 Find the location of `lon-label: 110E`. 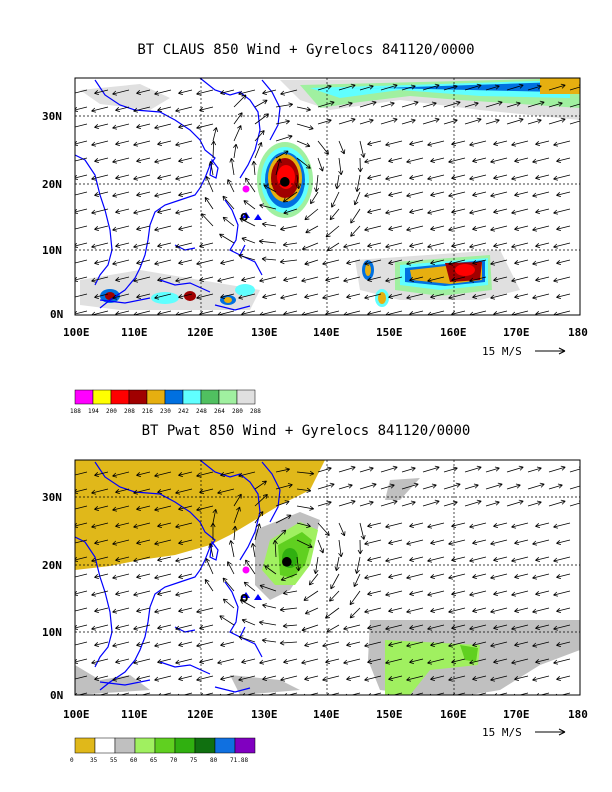

lon-label: 110E is located at coordinates (134, 714).